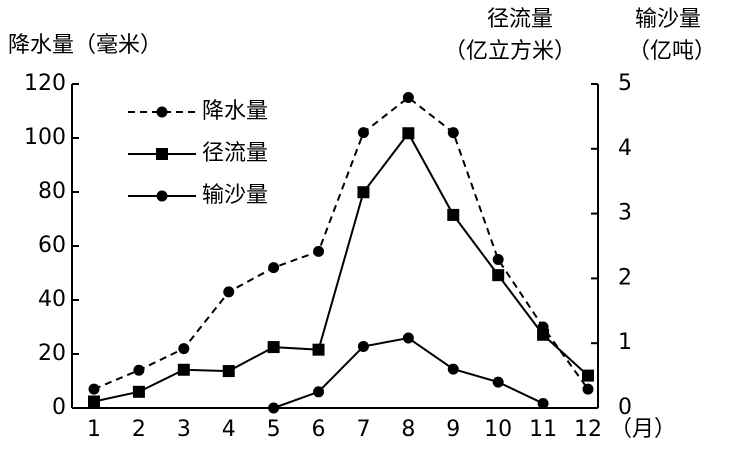  What do you see at coordinates (668, 19) in the screenshot?
I see `y3-axis-title: 输沙量` at bounding box center [668, 19].